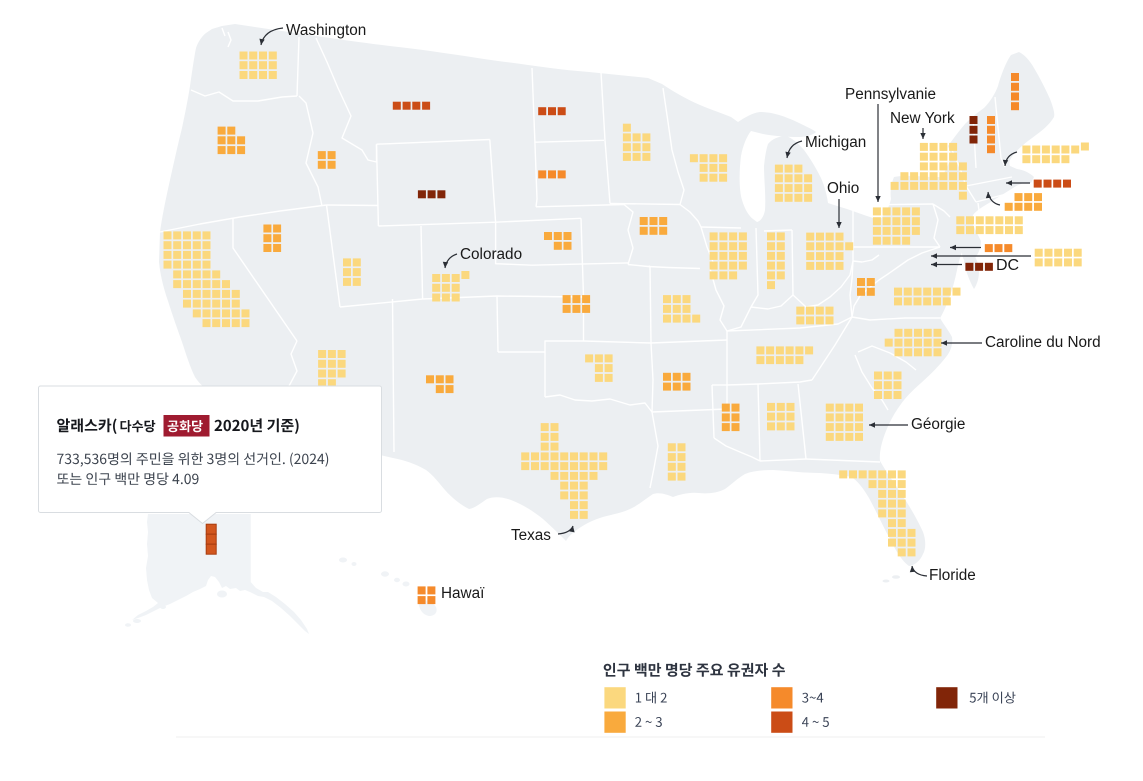 Image resolution: width=1143 pixels, height=781 pixels. I want to click on svg-text: Texas, so click(531, 535).